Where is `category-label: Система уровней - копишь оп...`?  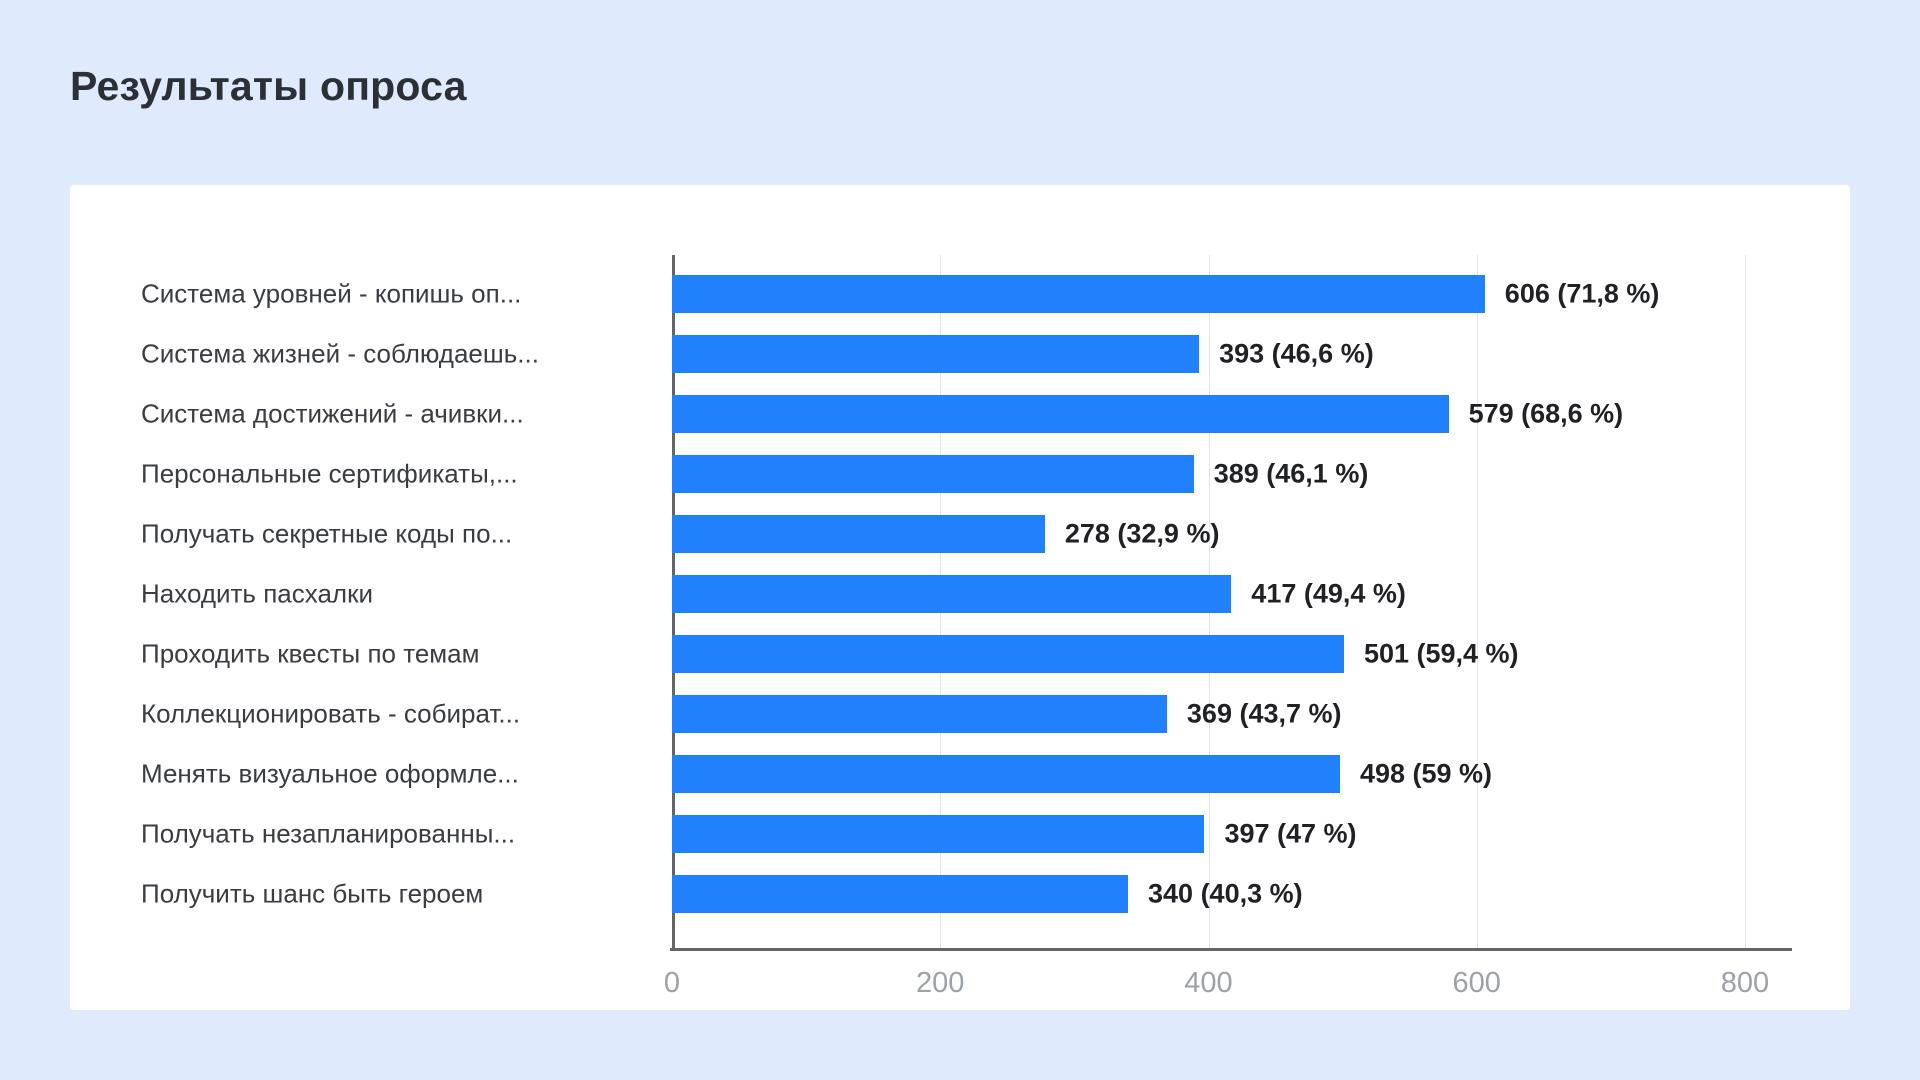 category-label: Система уровней - копишь оп... is located at coordinates (331, 293).